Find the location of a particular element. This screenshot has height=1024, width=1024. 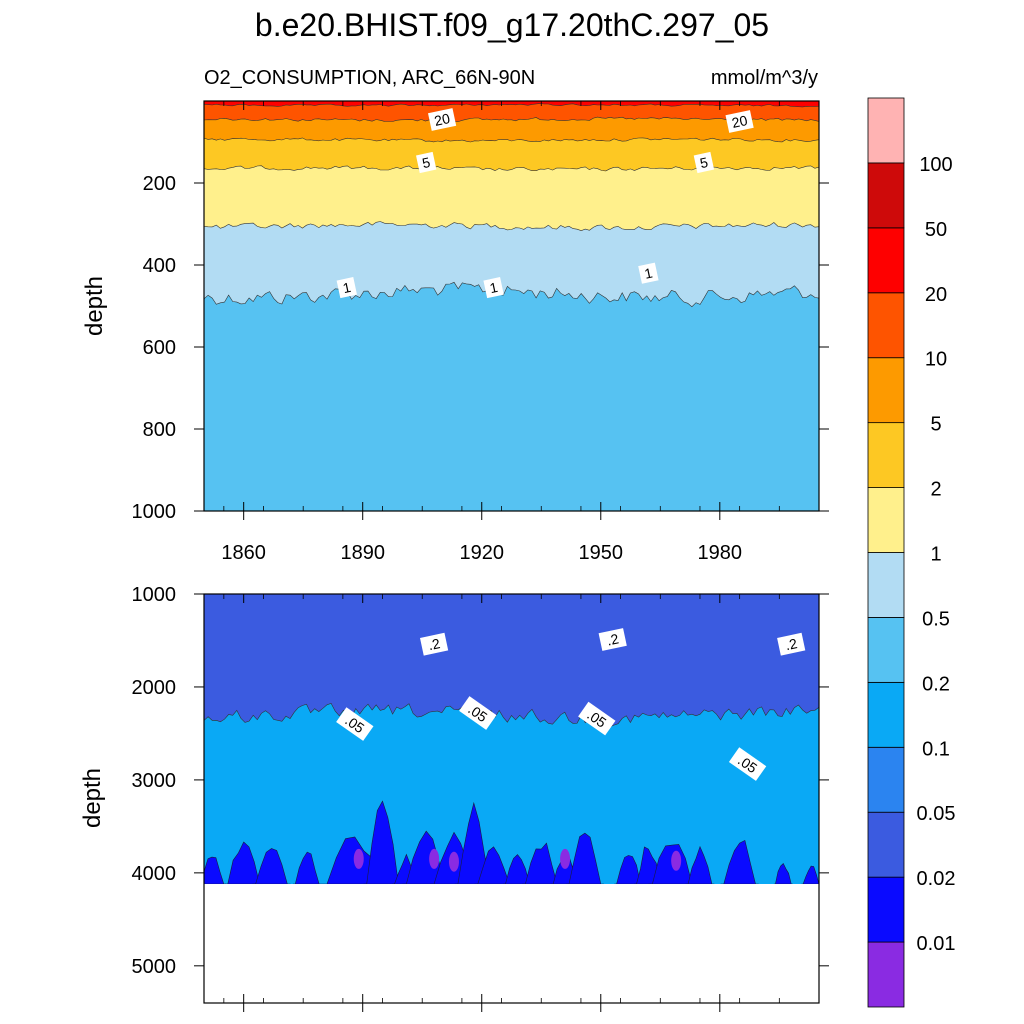

colorbar-label: 0.01 is located at coordinates (936, 944).